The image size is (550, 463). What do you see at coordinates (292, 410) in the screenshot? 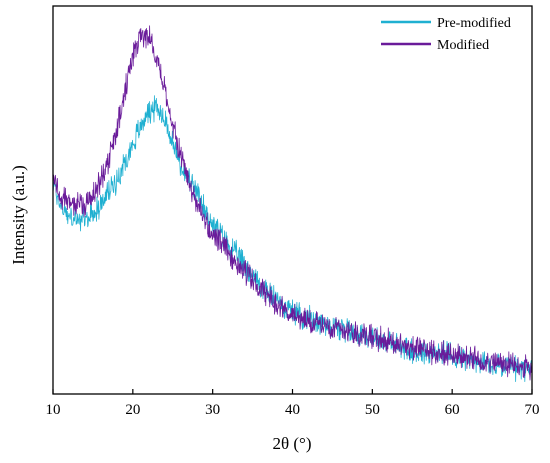
I see `x-tick-label: 40` at bounding box center [292, 410].